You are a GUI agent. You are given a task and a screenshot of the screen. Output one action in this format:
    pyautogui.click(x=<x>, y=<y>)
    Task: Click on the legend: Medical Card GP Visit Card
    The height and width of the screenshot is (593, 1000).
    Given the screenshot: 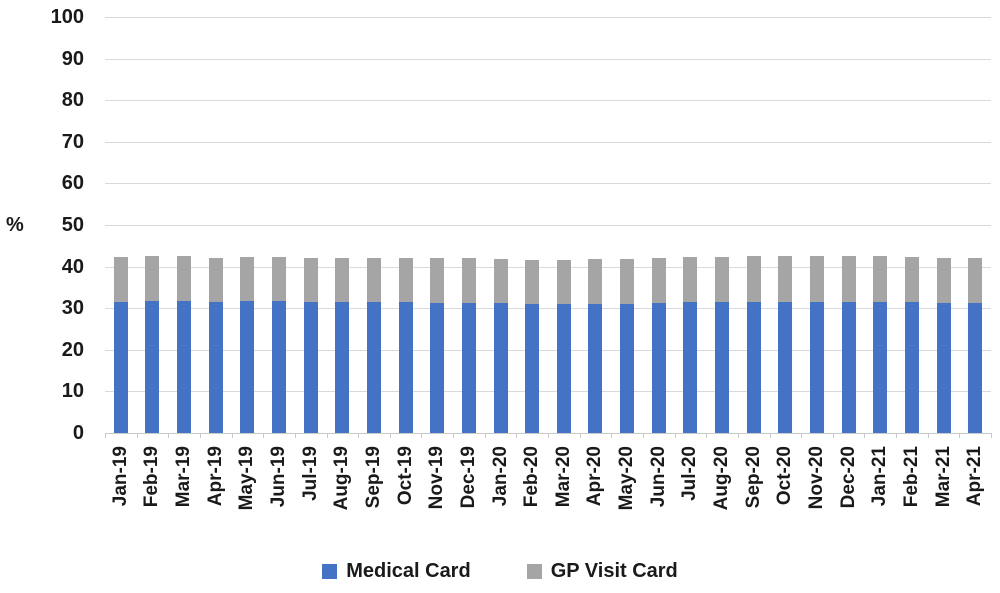 What is the action you would take?
    pyautogui.click(x=500, y=571)
    